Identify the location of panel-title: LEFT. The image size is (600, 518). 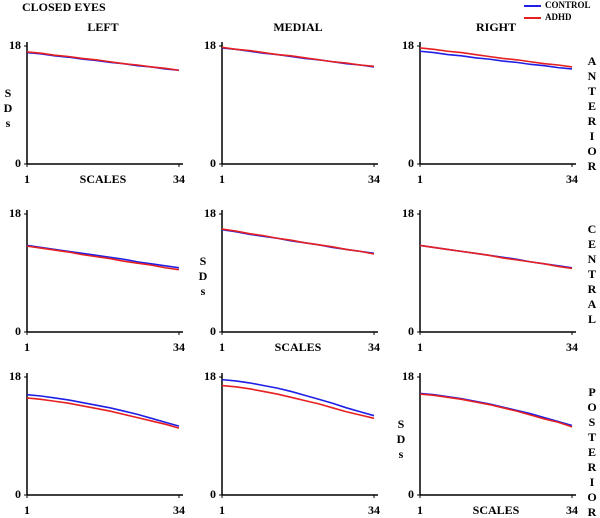
(102, 27).